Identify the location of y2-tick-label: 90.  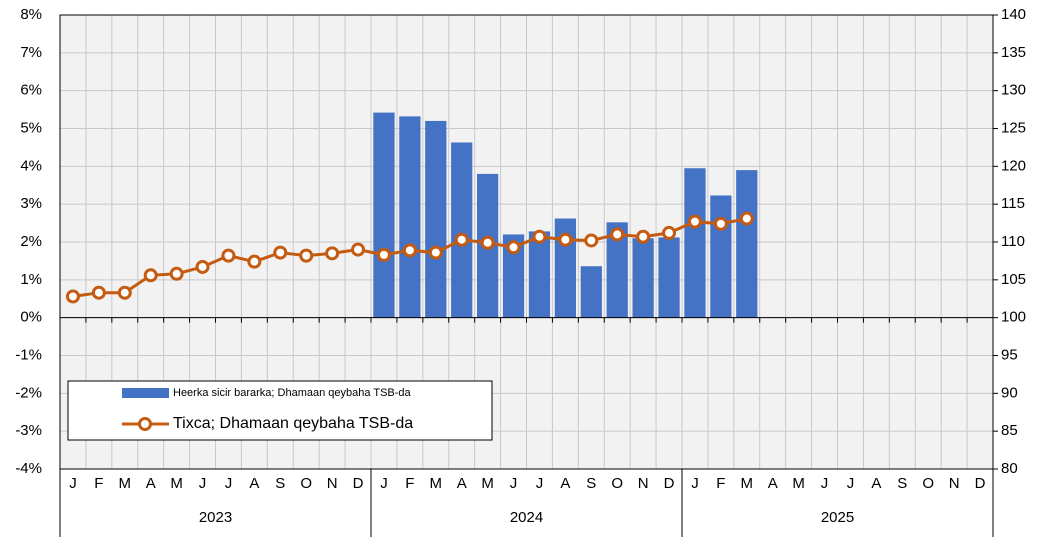
(1009, 392).